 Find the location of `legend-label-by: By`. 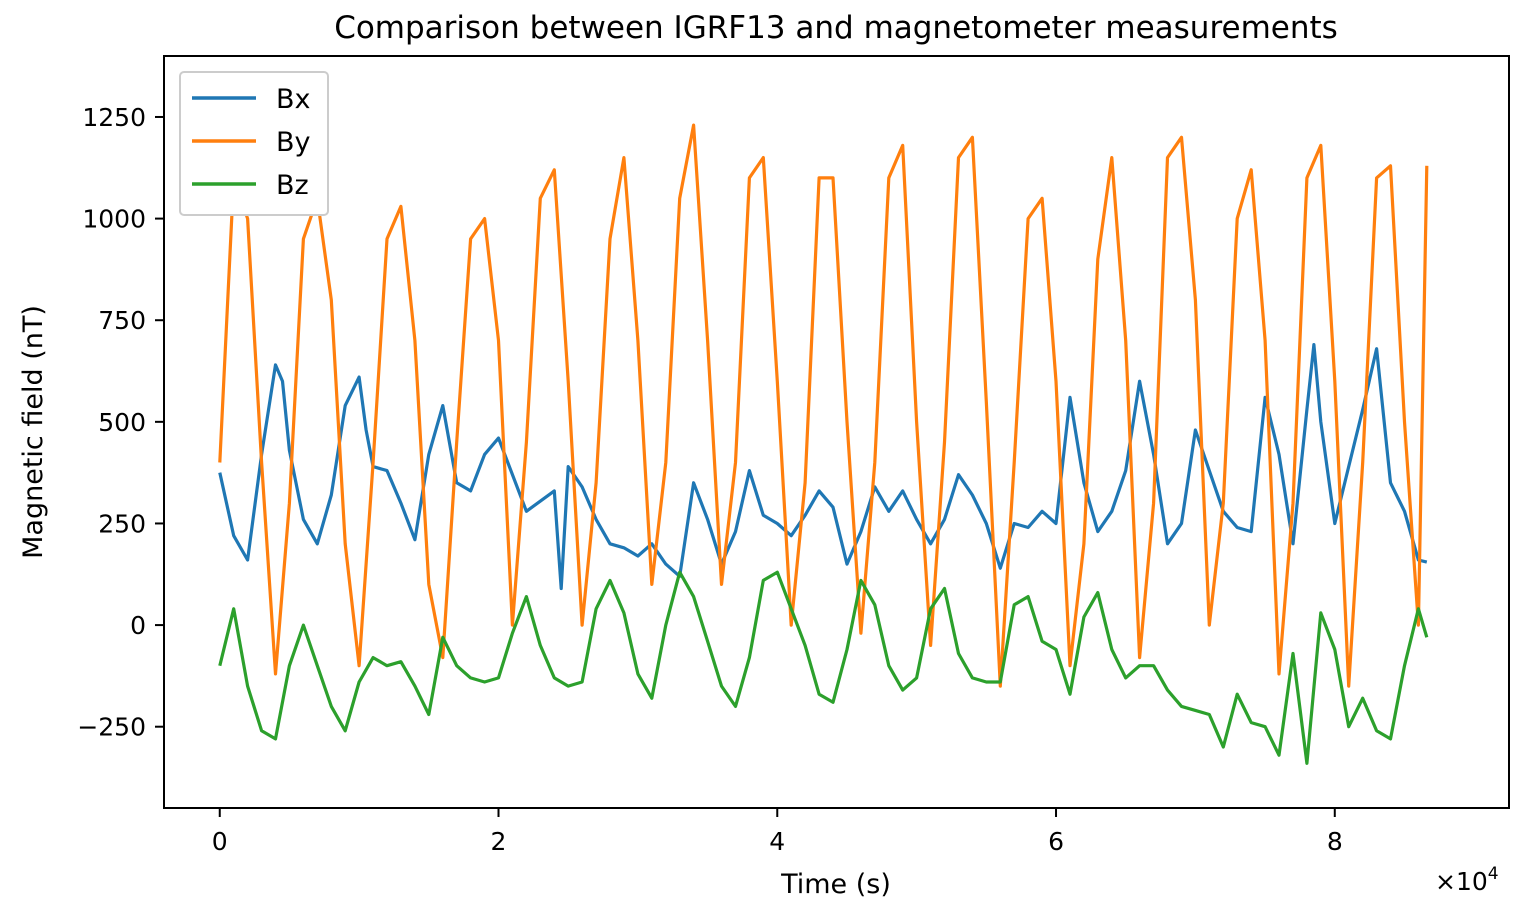

legend-label-by: By is located at coordinates (293, 142).